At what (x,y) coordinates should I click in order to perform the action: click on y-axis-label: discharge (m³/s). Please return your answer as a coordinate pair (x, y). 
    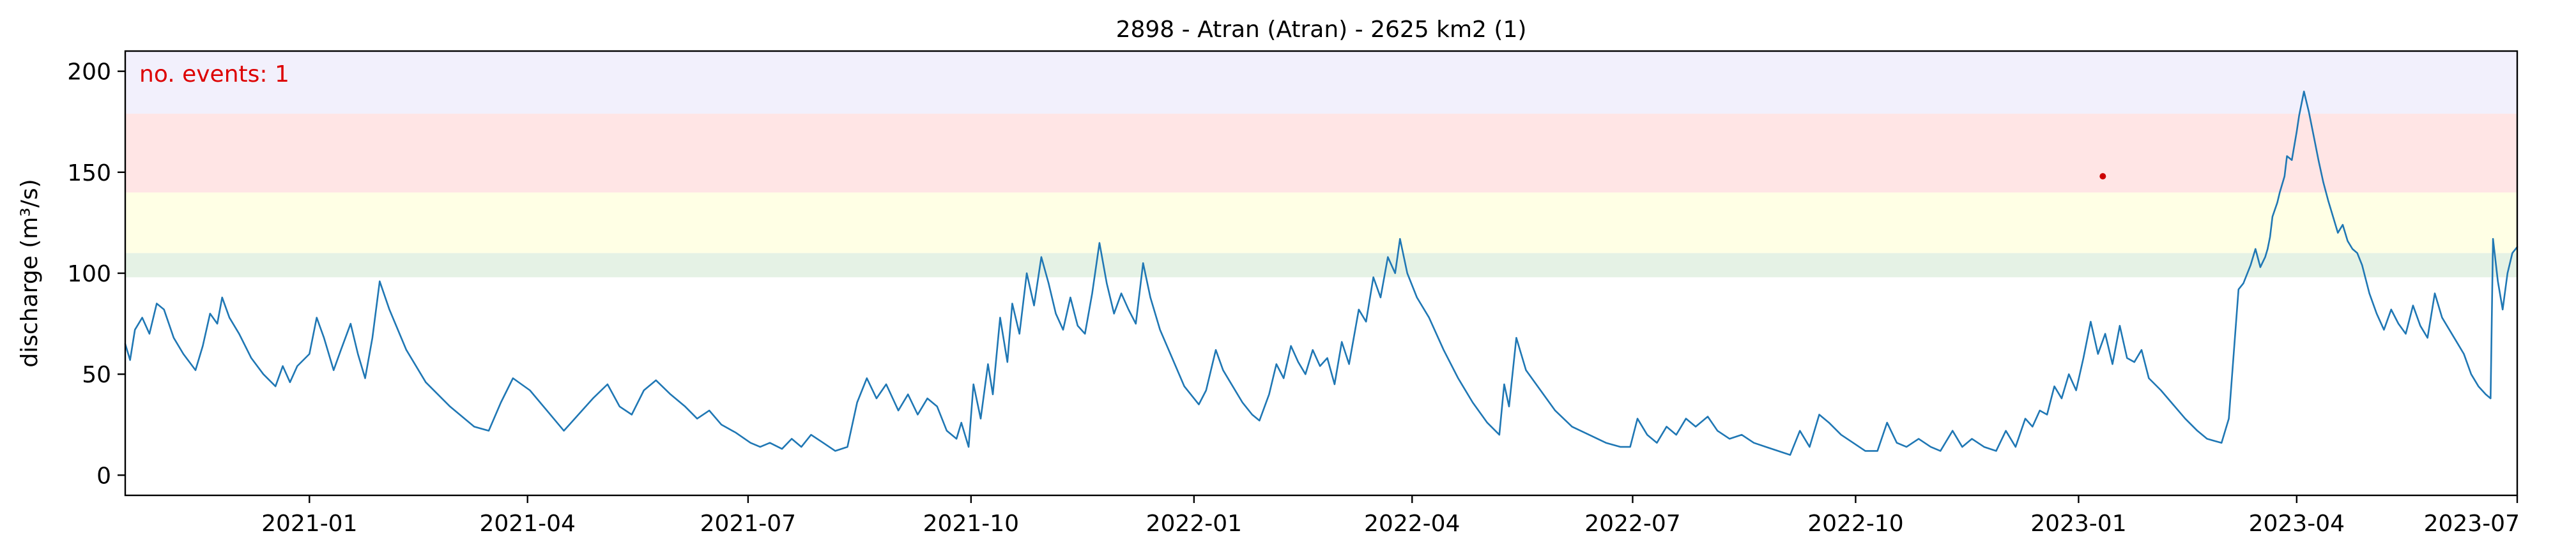
    Looking at the image, I should click on (30, 273).